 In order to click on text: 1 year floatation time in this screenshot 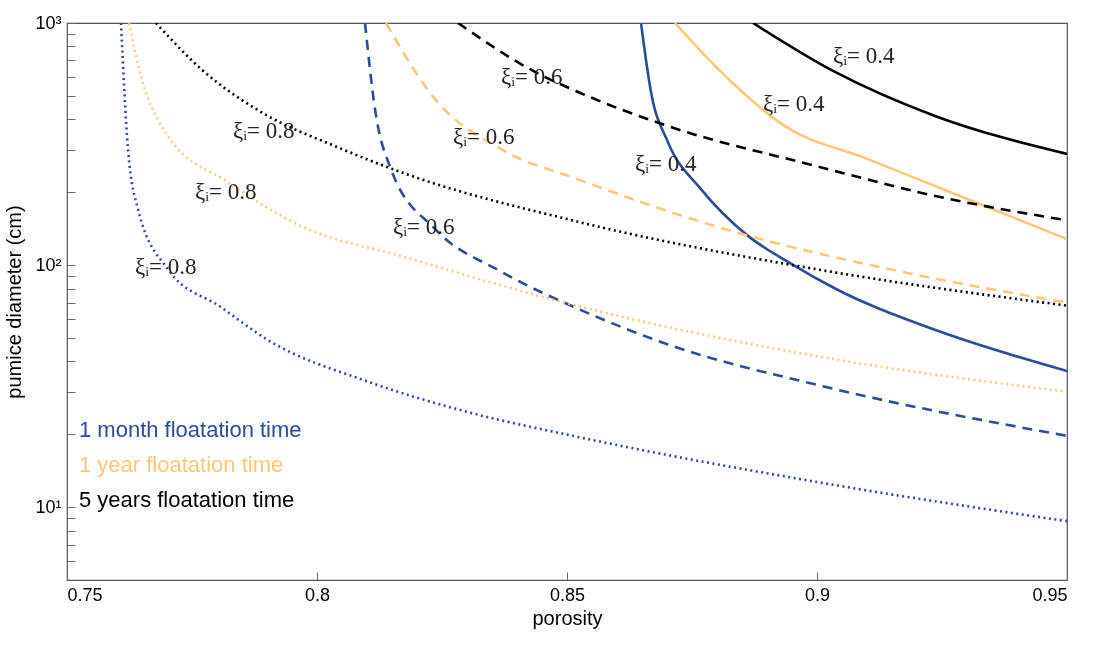, I will do `click(181, 464)`.